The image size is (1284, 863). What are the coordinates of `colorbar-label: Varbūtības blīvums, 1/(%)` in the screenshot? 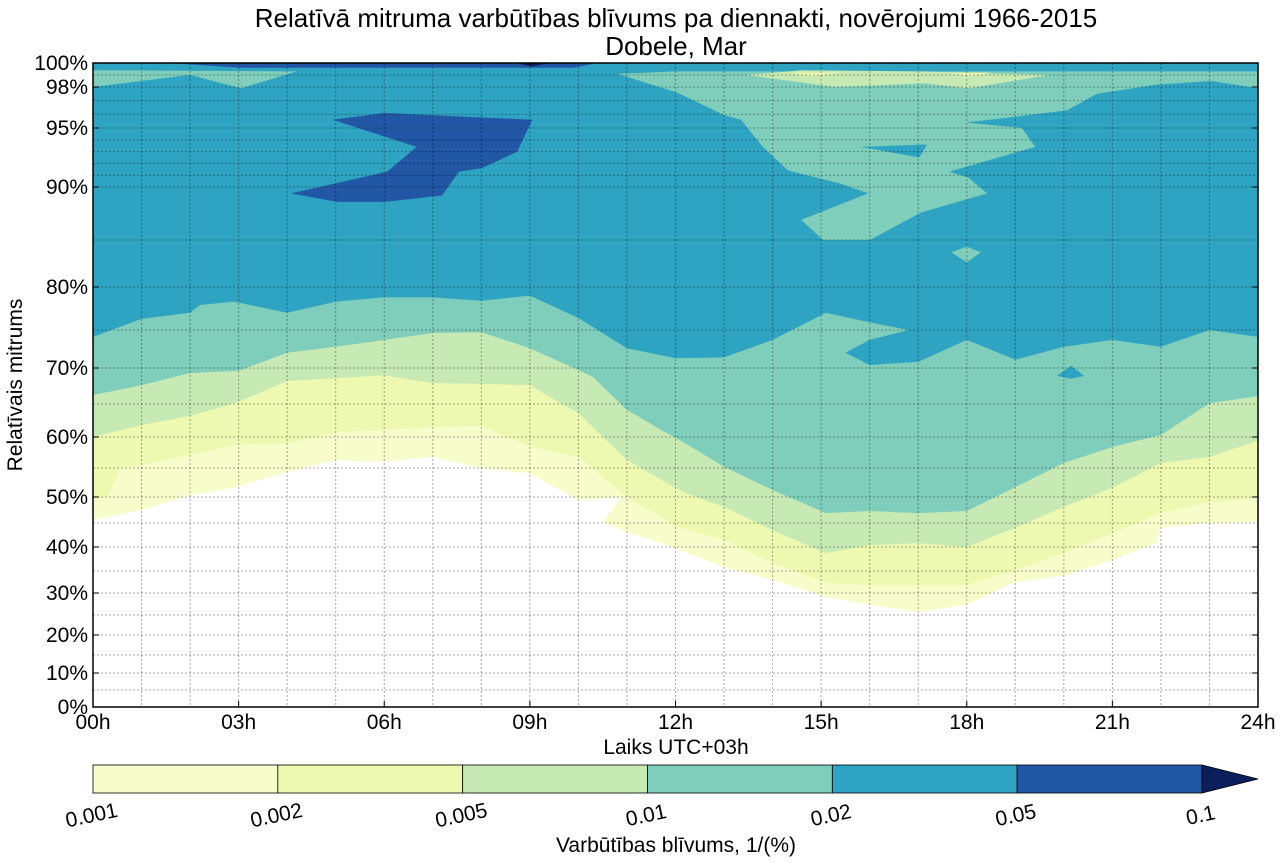 It's located at (676, 845).